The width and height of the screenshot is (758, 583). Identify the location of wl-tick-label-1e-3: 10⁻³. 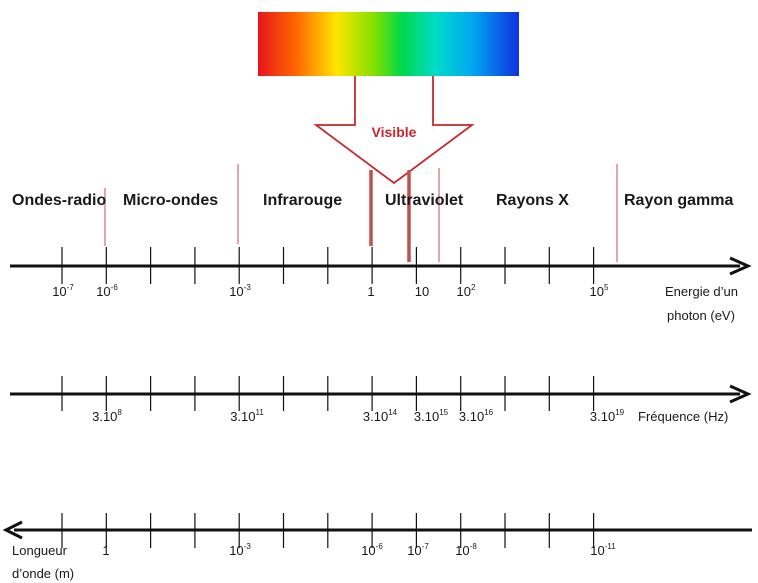
(240, 550).